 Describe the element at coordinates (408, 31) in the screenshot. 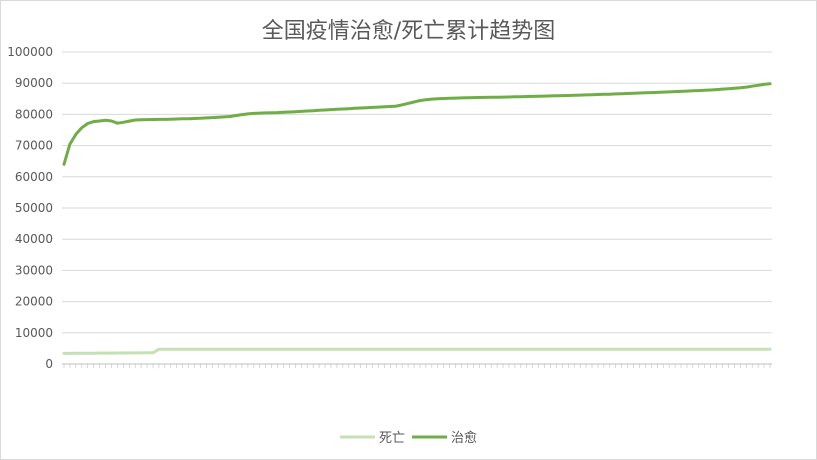

I see `chart-title: 全国疫情治愈/死亡累计趋势图` at that location.